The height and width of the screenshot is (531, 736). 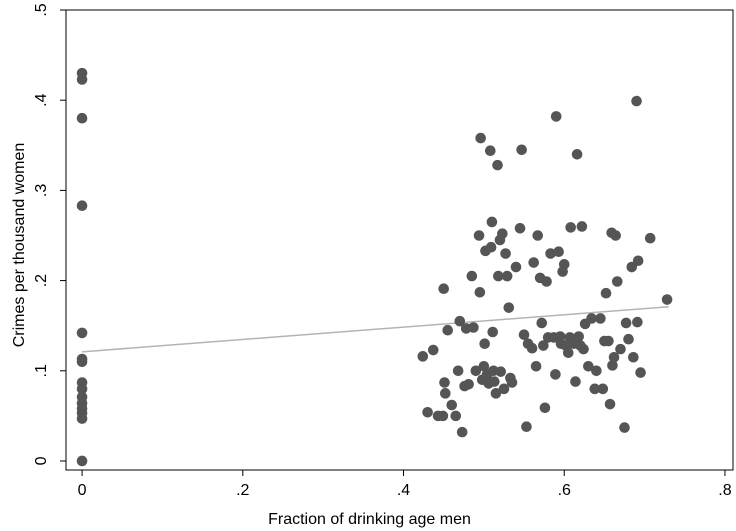 What do you see at coordinates (242, 490) in the screenshot?
I see `x-tick-label: .2` at bounding box center [242, 490].